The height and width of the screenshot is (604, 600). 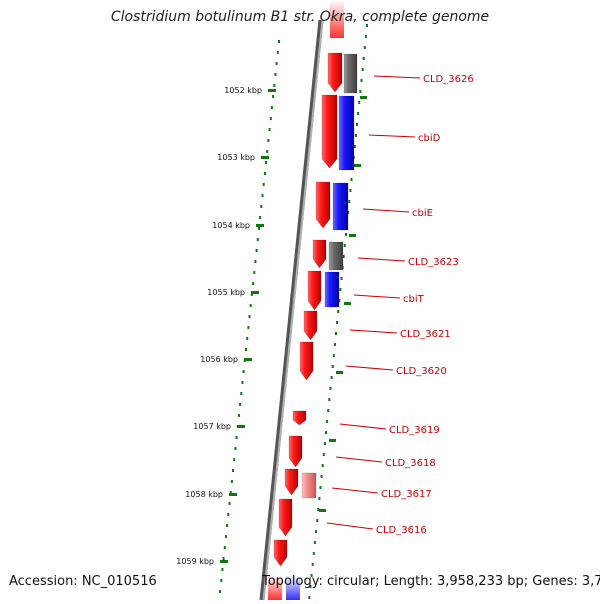 What do you see at coordinates (401, 530) in the screenshot?
I see `gene-label: CLD_3616` at bounding box center [401, 530].